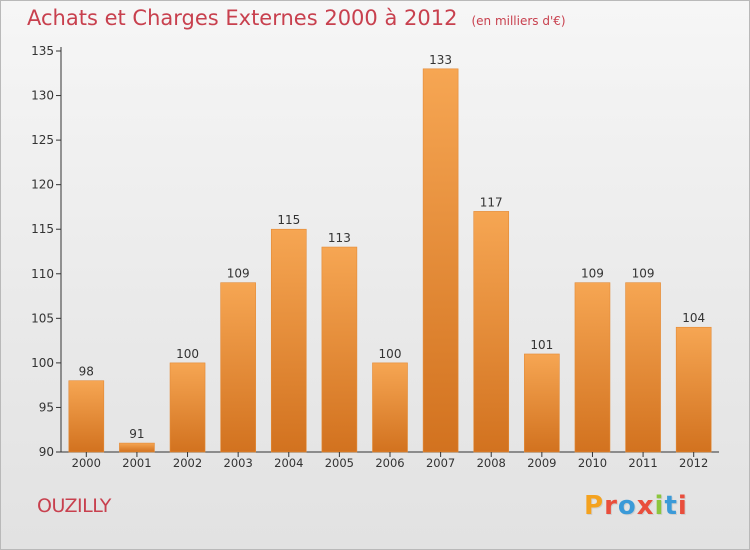 The image size is (750, 550). Describe the element at coordinates (671, 506) in the screenshot. I see `logo-letter: t` at that location.